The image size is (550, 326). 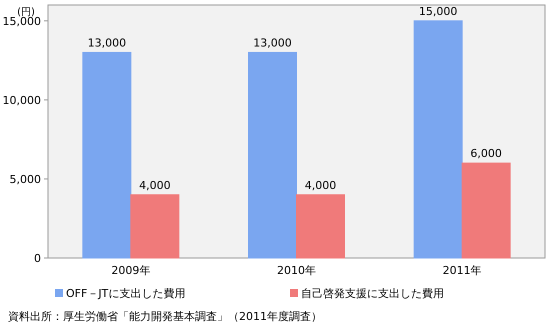 What do you see at coordinates (25, 179) in the screenshot?
I see `y-tick-label: 5,000` at bounding box center [25, 179].